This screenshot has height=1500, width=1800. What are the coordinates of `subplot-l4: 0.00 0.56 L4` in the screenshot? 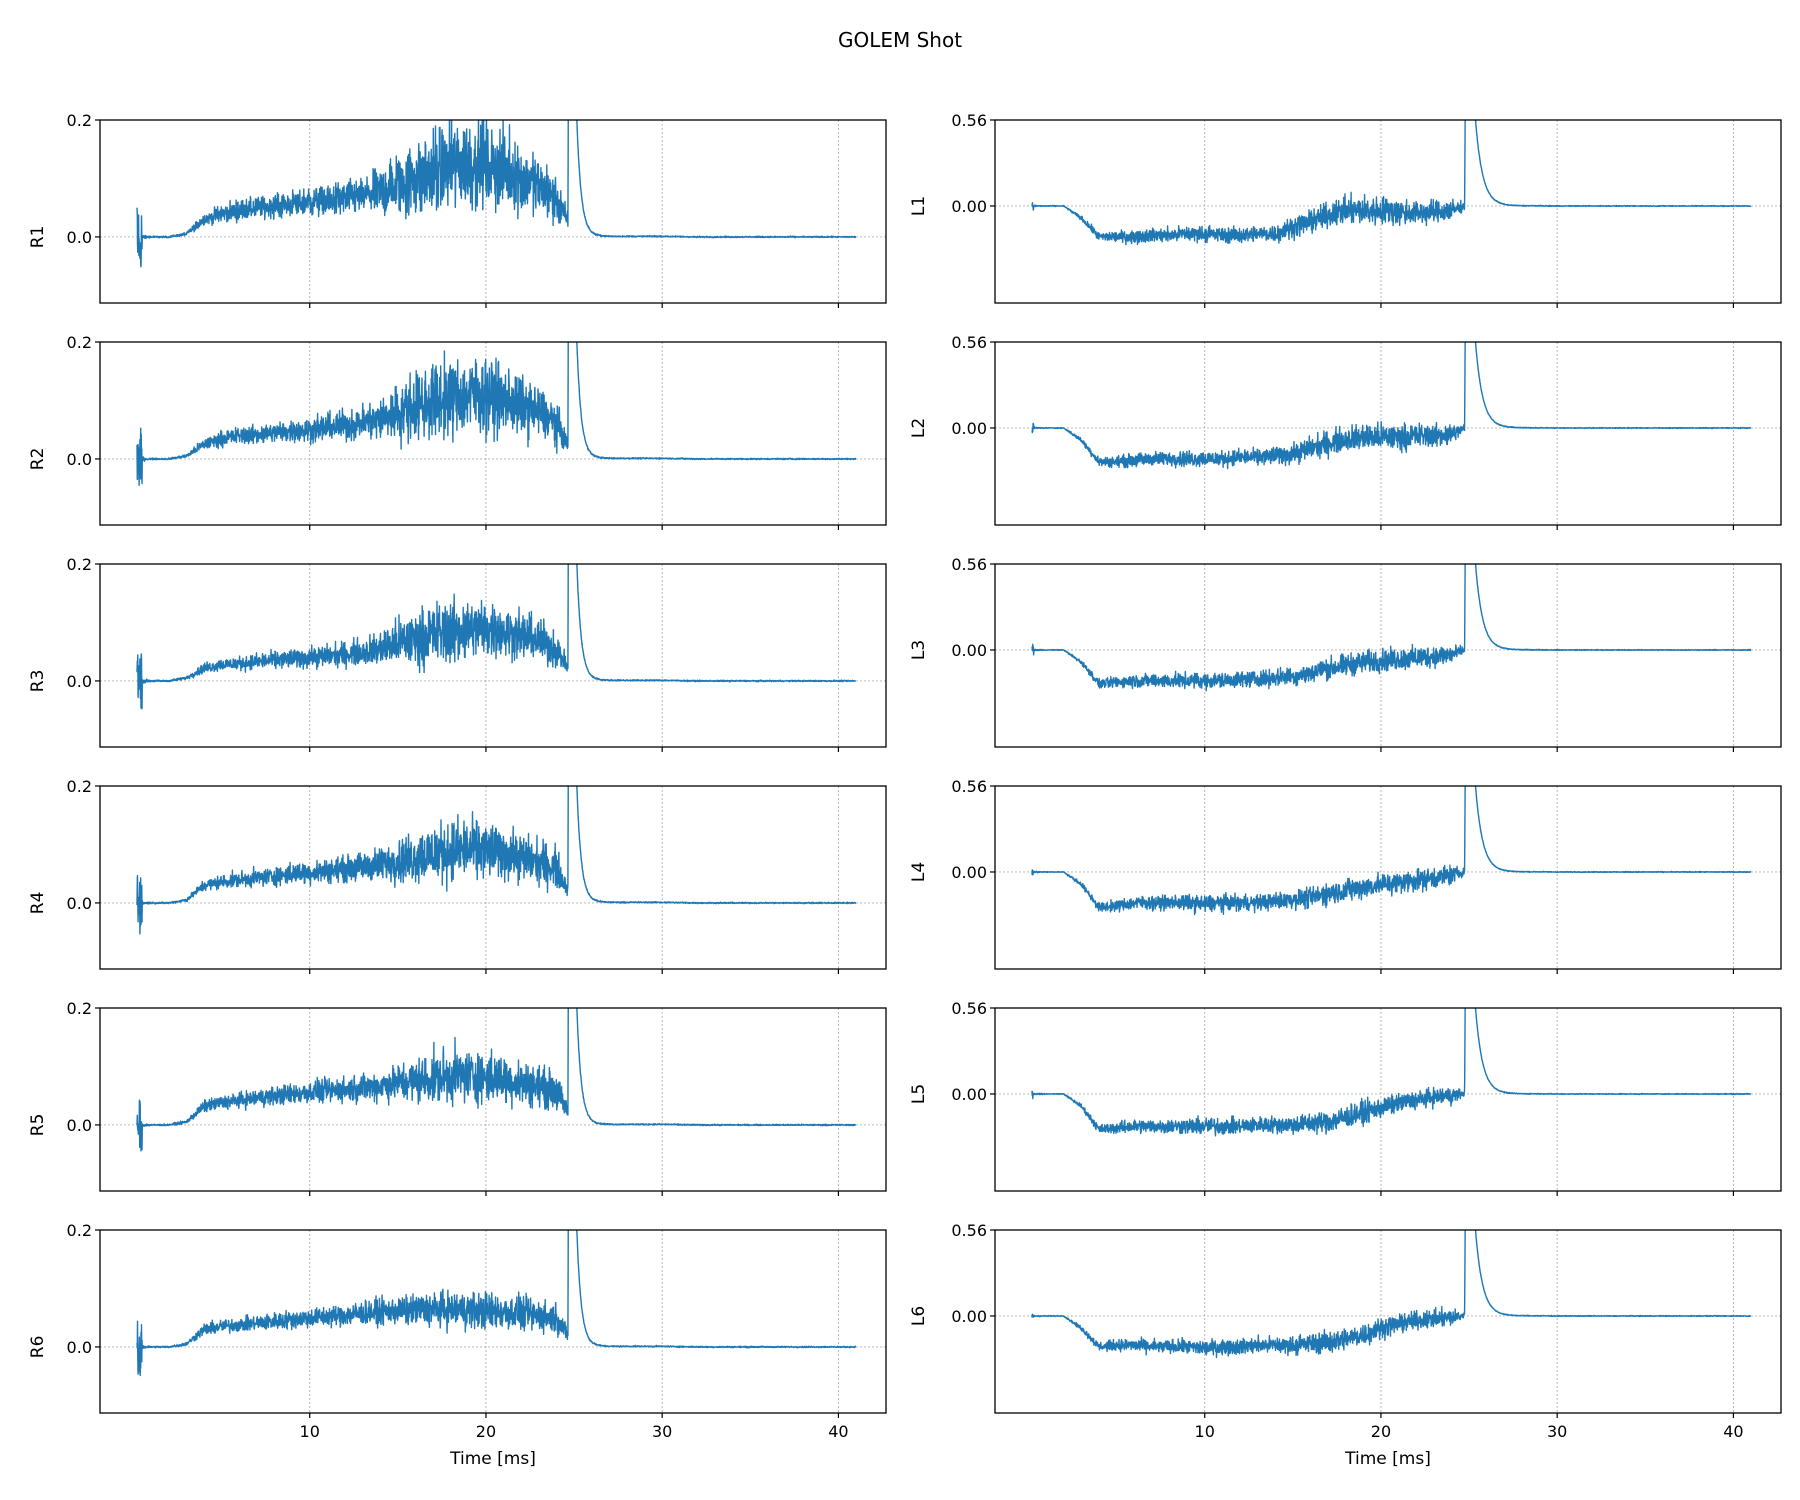 It's located at (1345, 875).